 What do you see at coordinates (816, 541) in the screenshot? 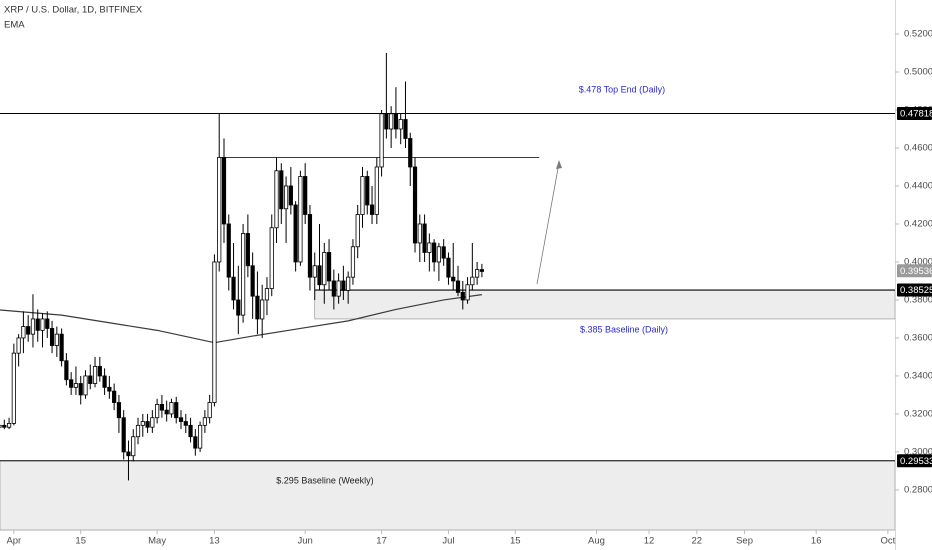
I see `x-tick-label: 16` at bounding box center [816, 541].